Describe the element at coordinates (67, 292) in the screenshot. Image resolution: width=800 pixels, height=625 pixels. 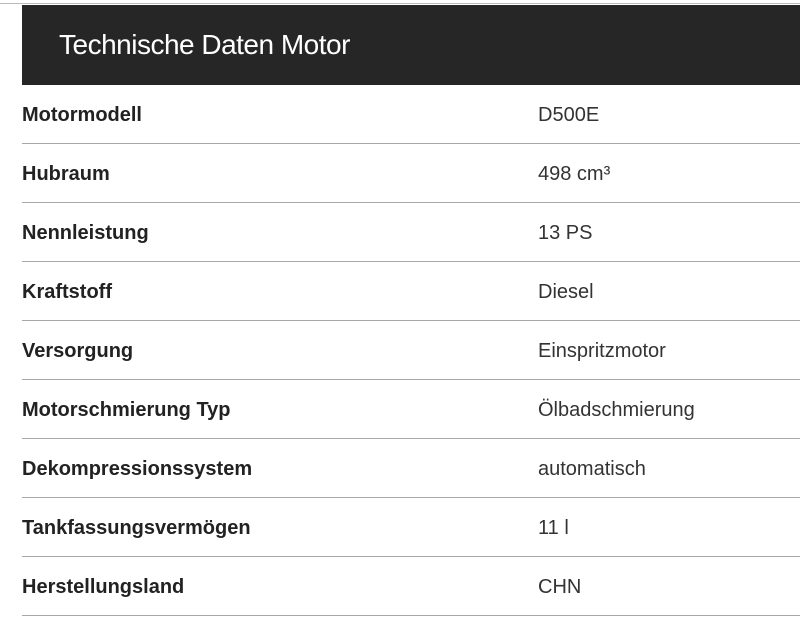
I see `spec-label: Kraftstoff` at that location.